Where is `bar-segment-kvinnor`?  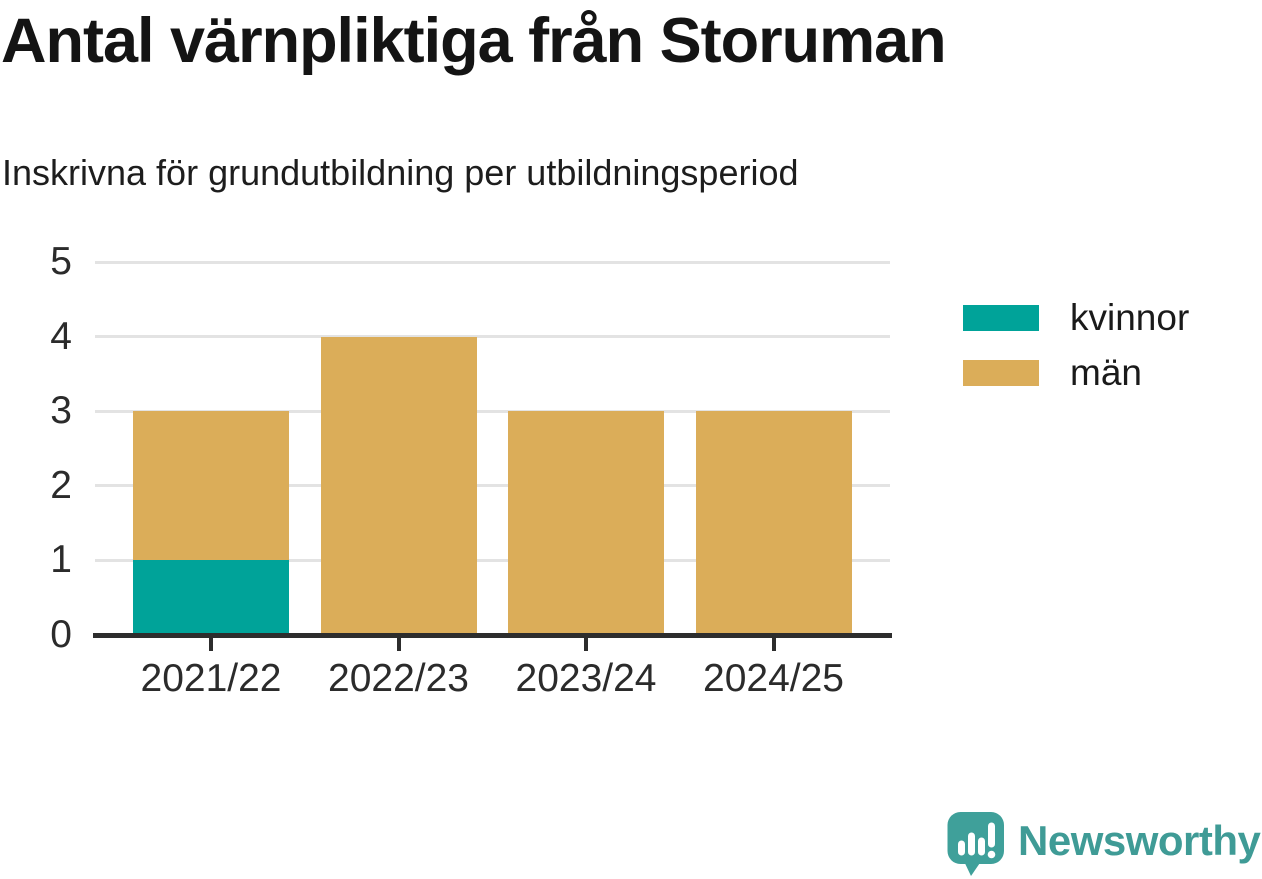 bar-segment-kvinnor is located at coordinates (211, 597).